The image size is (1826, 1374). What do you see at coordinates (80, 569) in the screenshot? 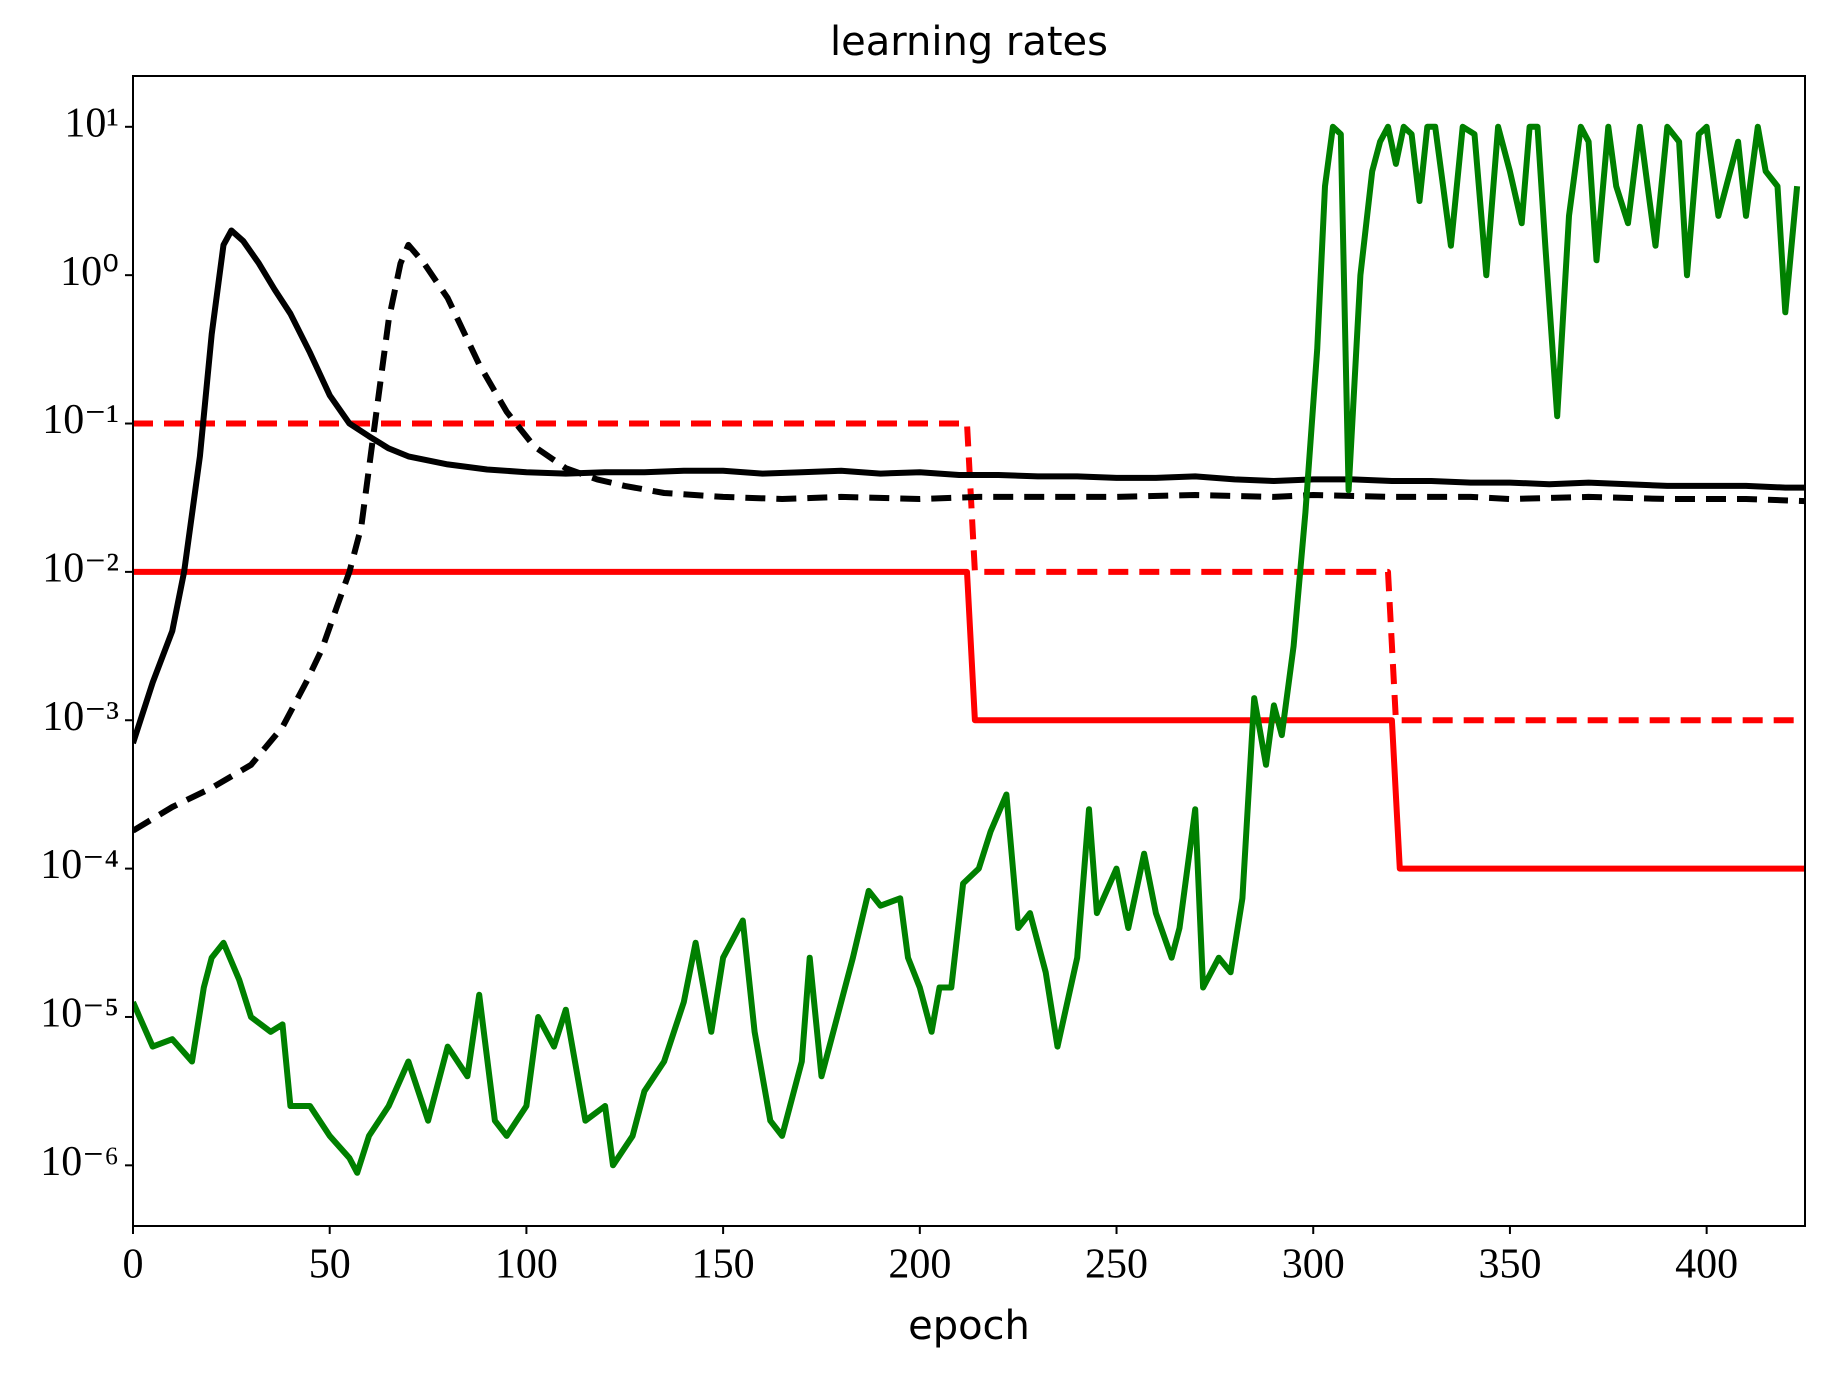
I see `y-tick-label: 10⁻²` at bounding box center [80, 569].